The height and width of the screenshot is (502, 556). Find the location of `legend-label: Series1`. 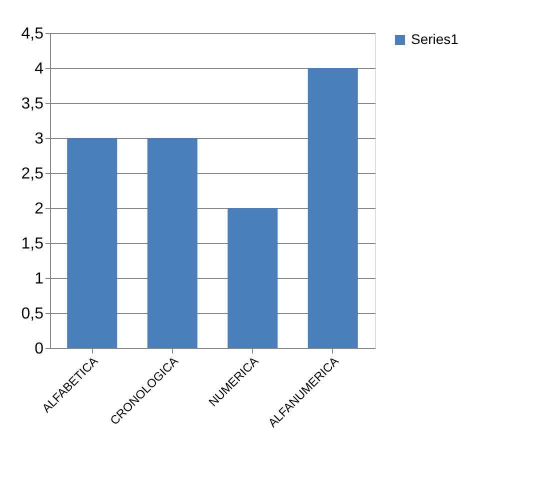

legend-label: Series1 is located at coordinates (435, 39).